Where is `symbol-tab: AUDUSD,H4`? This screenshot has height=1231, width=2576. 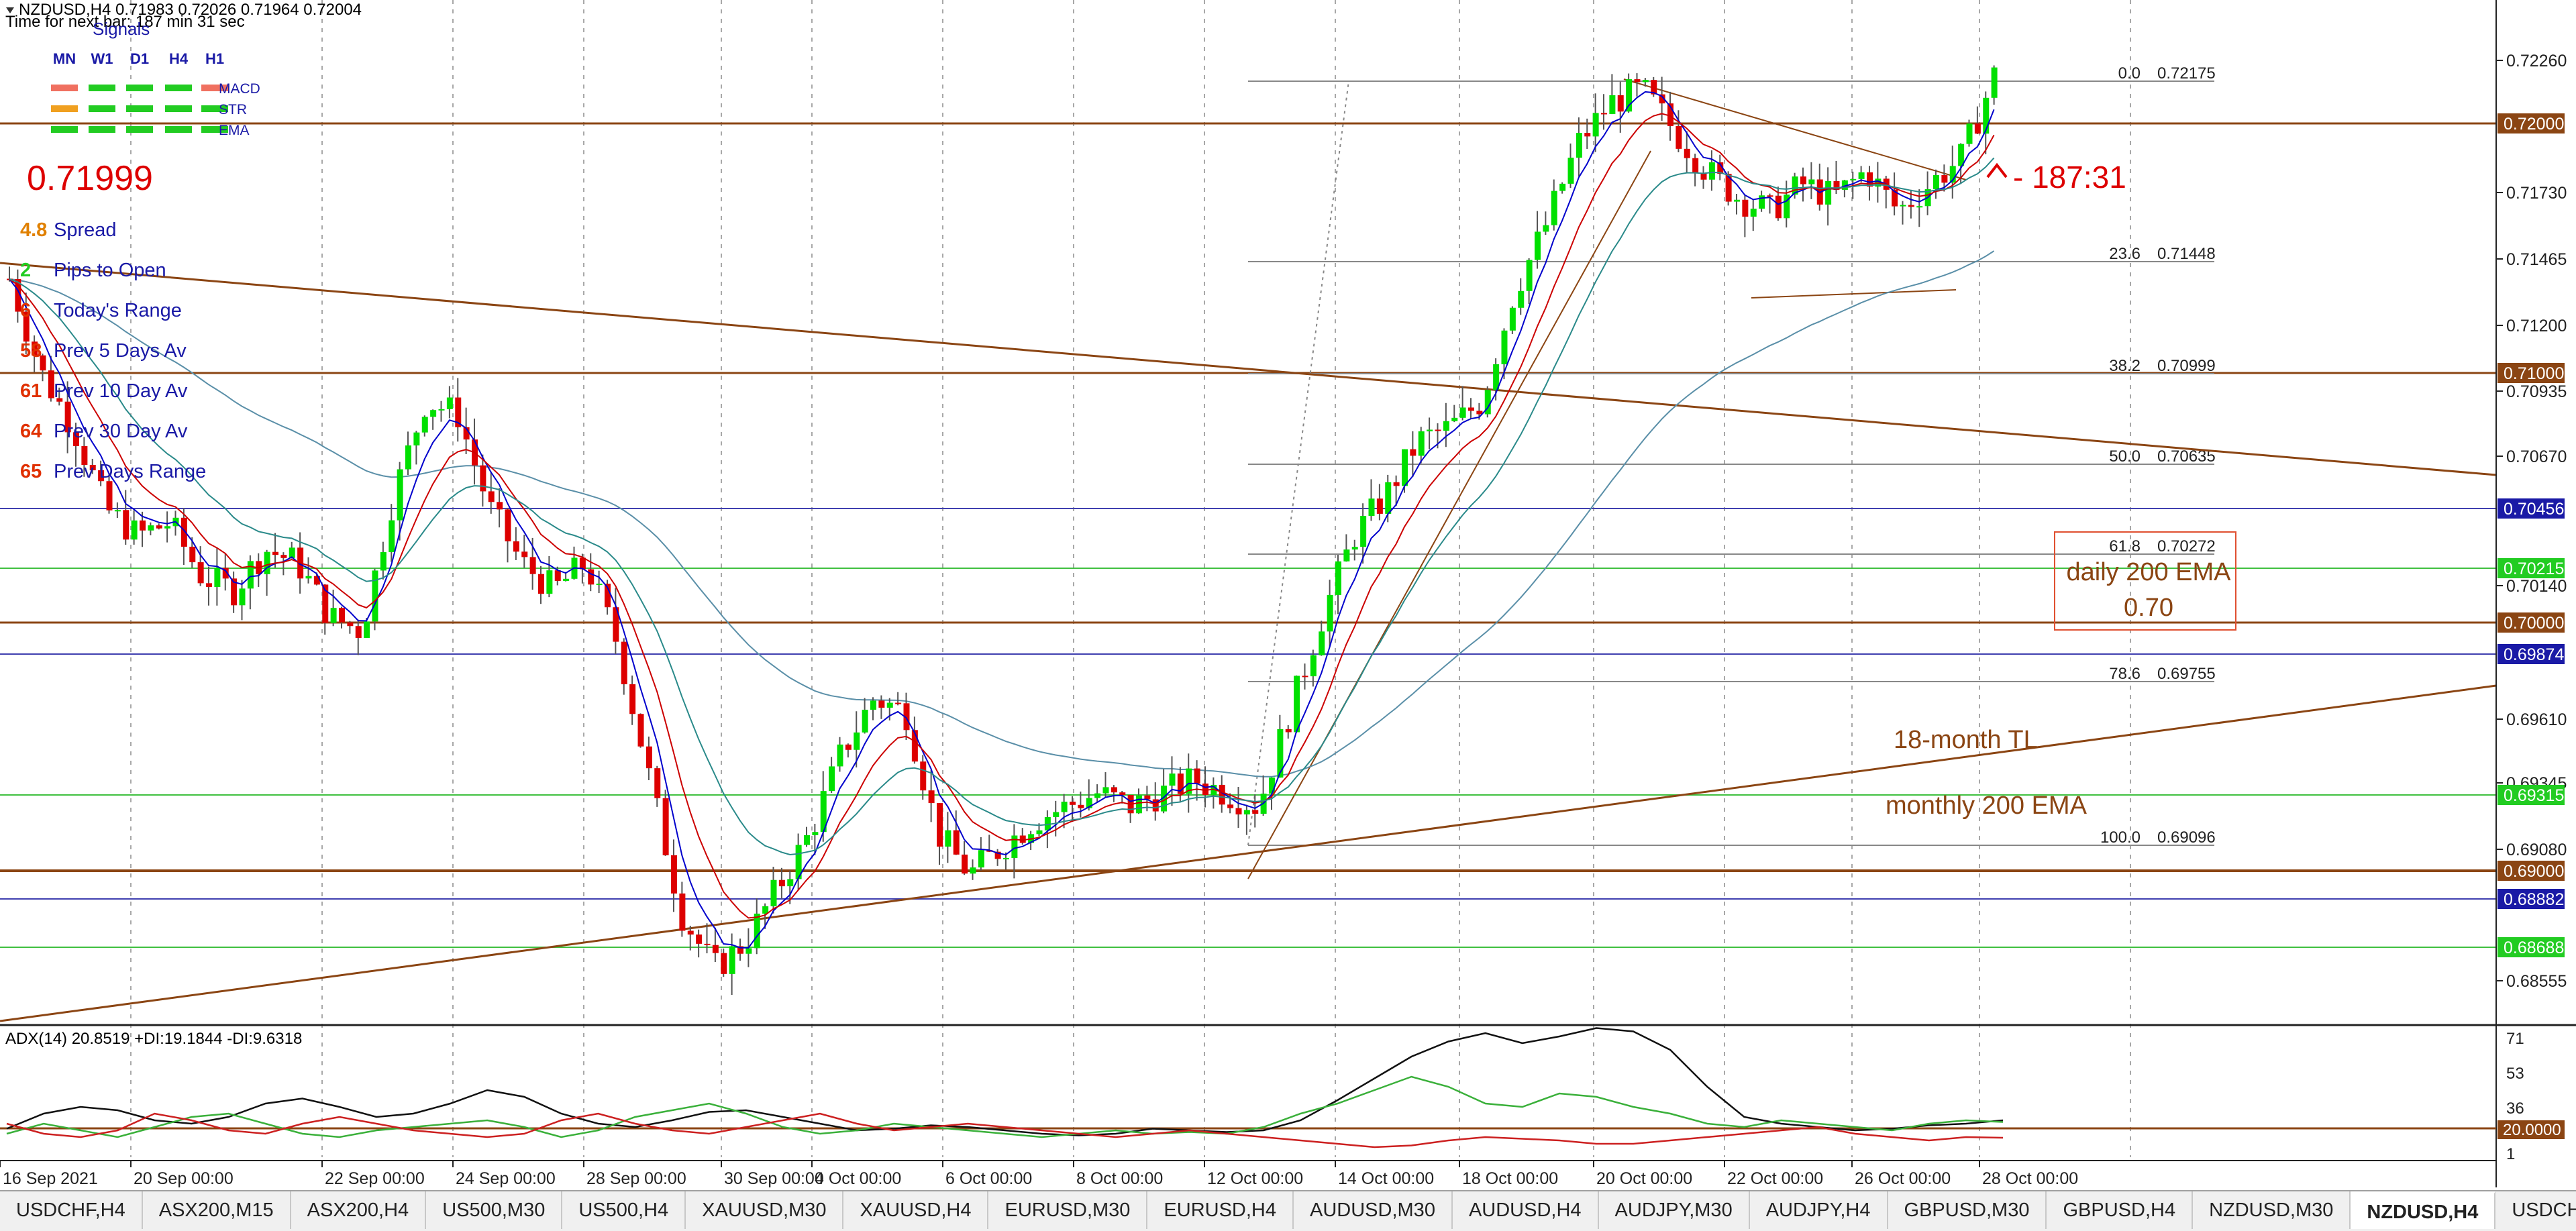 symbol-tab: AUDUSD,H4 is located at coordinates (1526, 1210).